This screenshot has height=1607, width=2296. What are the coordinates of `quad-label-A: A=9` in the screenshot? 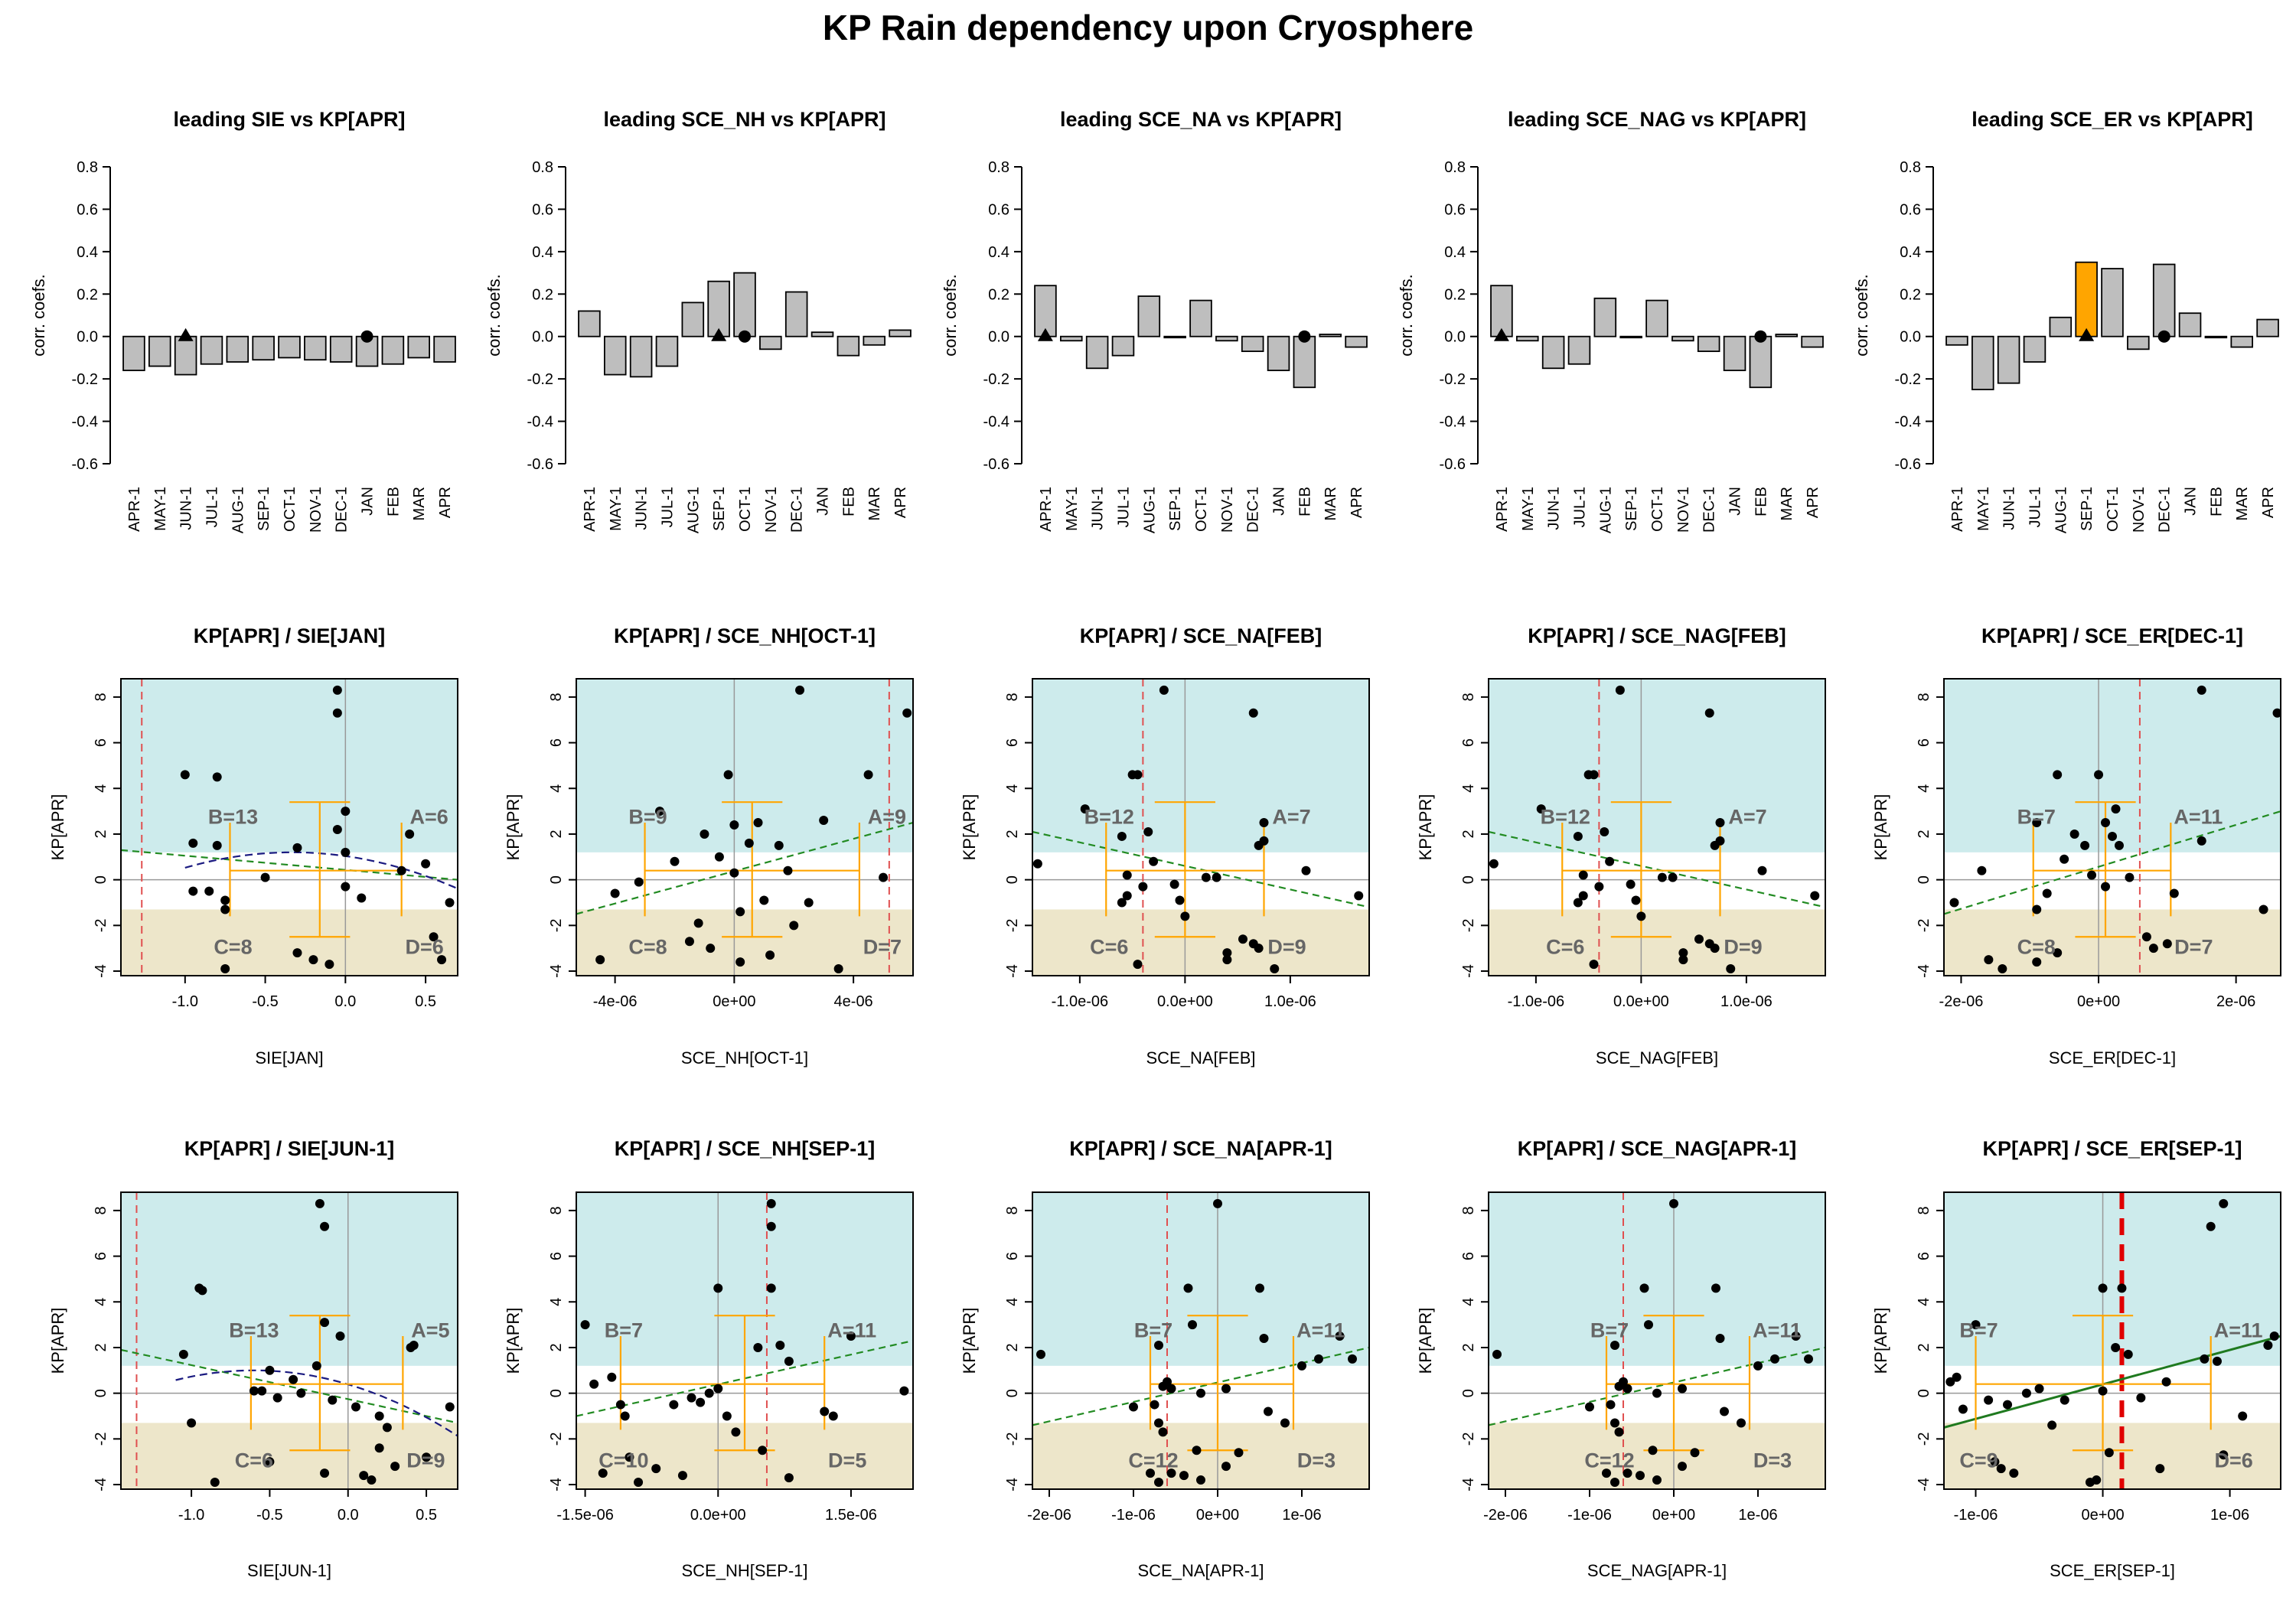 It's located at (887, 817).